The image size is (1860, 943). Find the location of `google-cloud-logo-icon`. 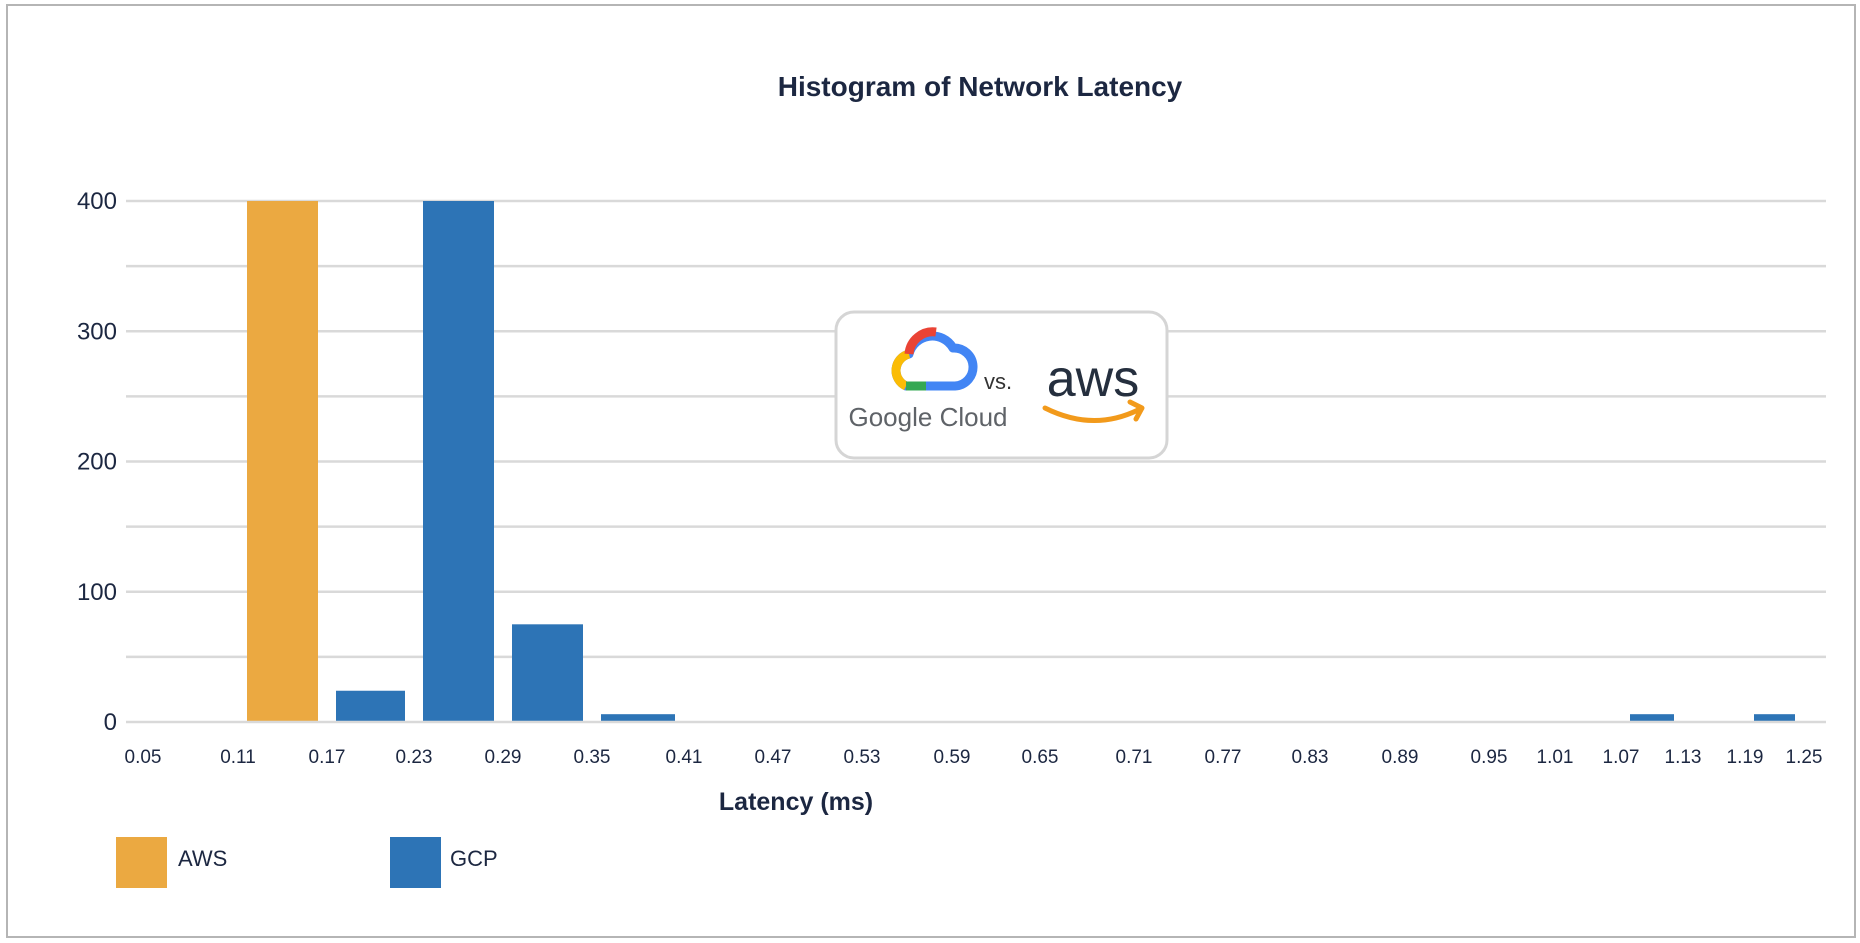

google-cloud-logo-icon is located at coordinates (934, 359).